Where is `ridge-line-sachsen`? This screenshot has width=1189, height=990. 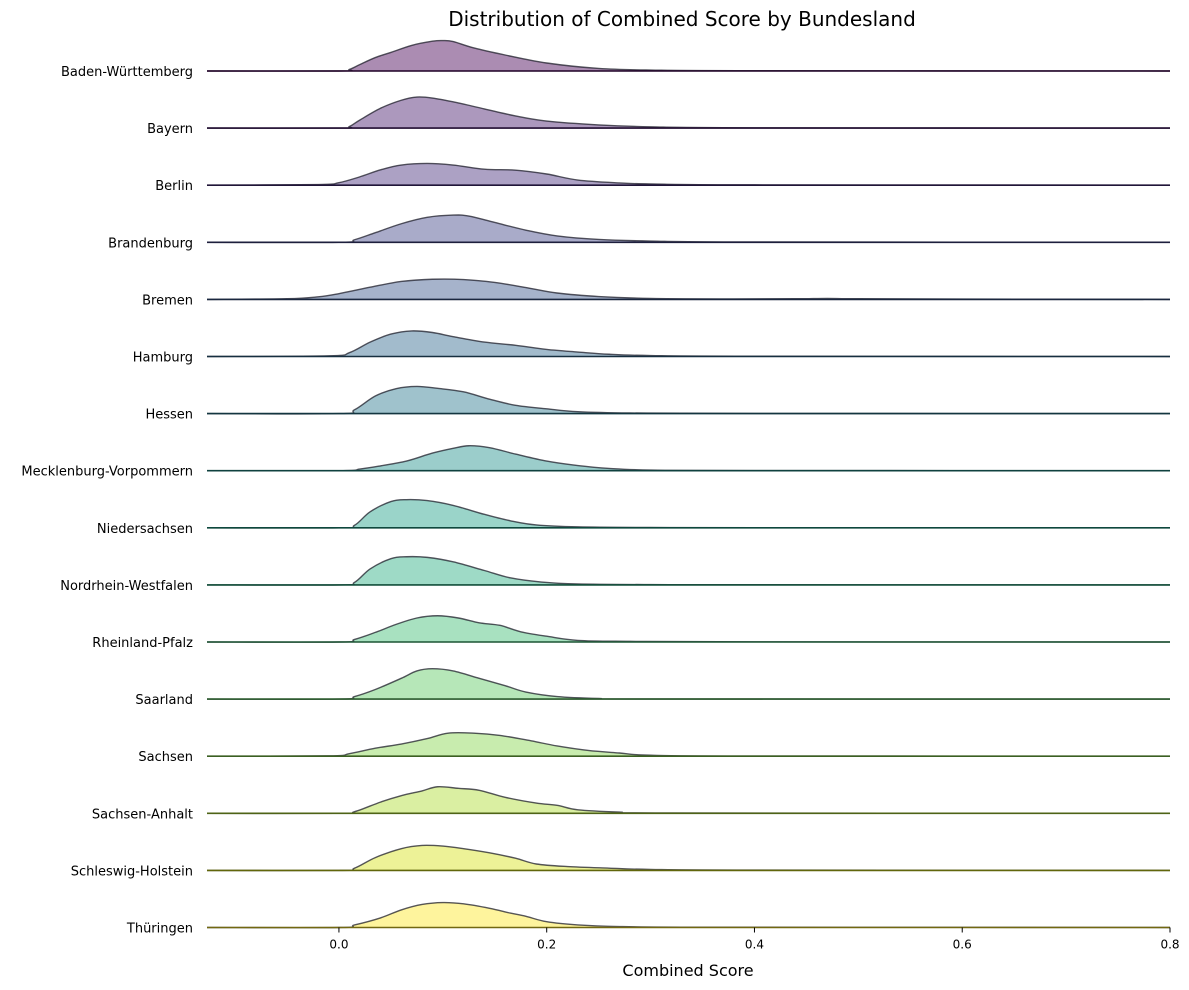 ridge-line-sachsen is located at coordinates (688, 744).